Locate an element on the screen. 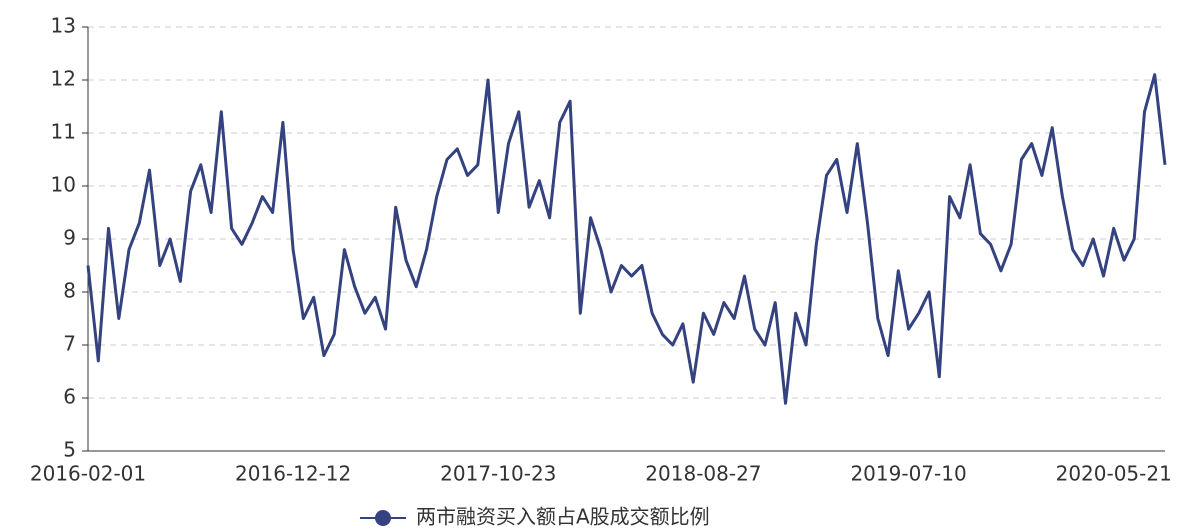 The height and width of the screenshot is (531, 1197). legend-marker is located at coordinates (383, 518).